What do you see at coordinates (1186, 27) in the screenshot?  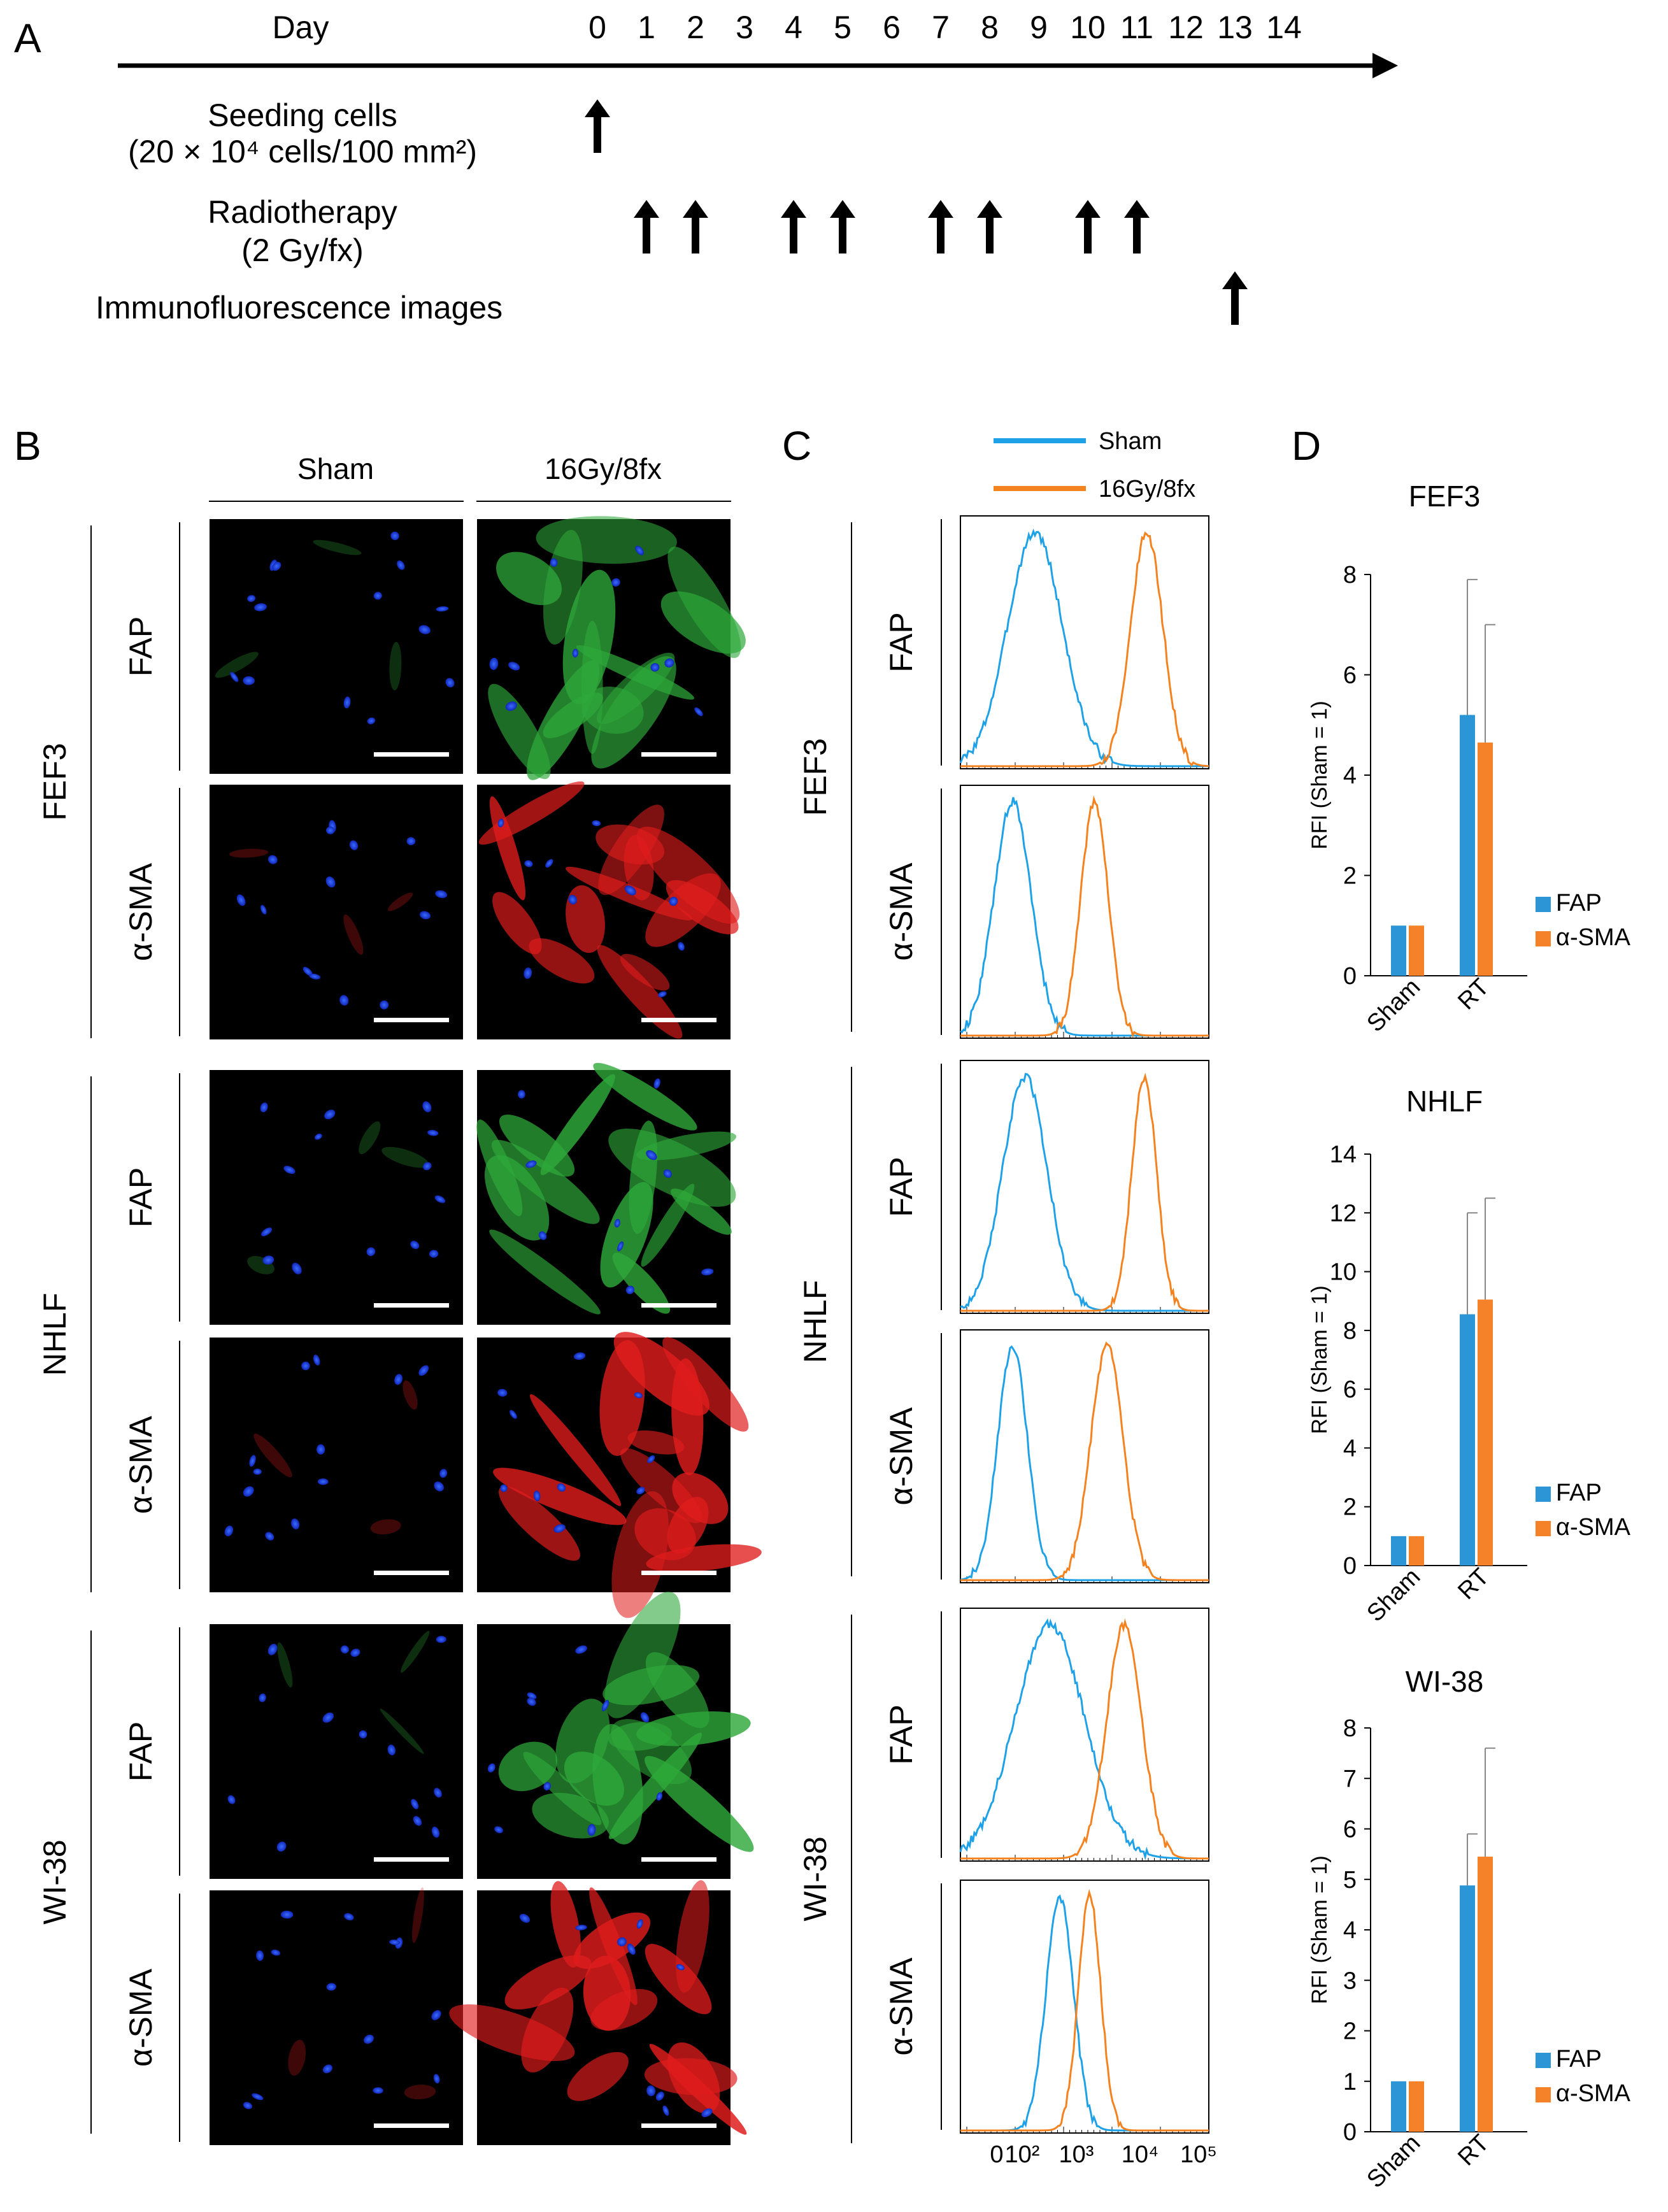 I see `day-tick-label: 12` at bounding box center [1186, 27].